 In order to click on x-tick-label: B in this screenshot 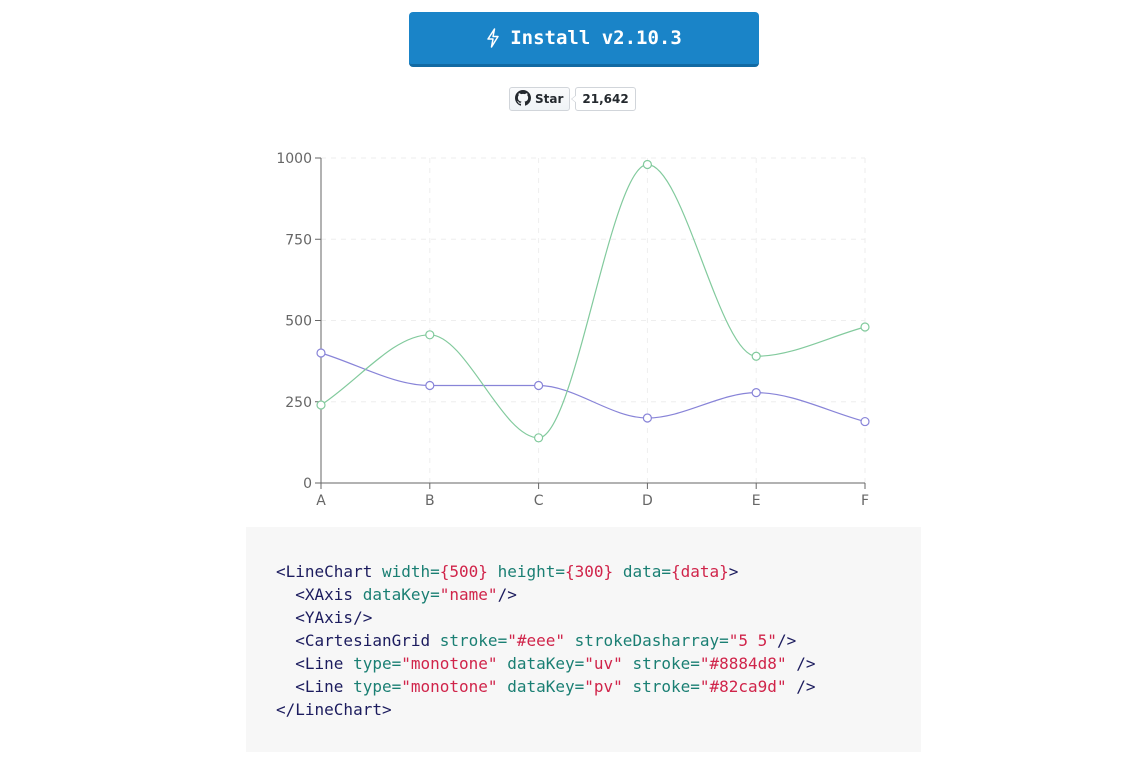, I will do `click(430, 501)`.